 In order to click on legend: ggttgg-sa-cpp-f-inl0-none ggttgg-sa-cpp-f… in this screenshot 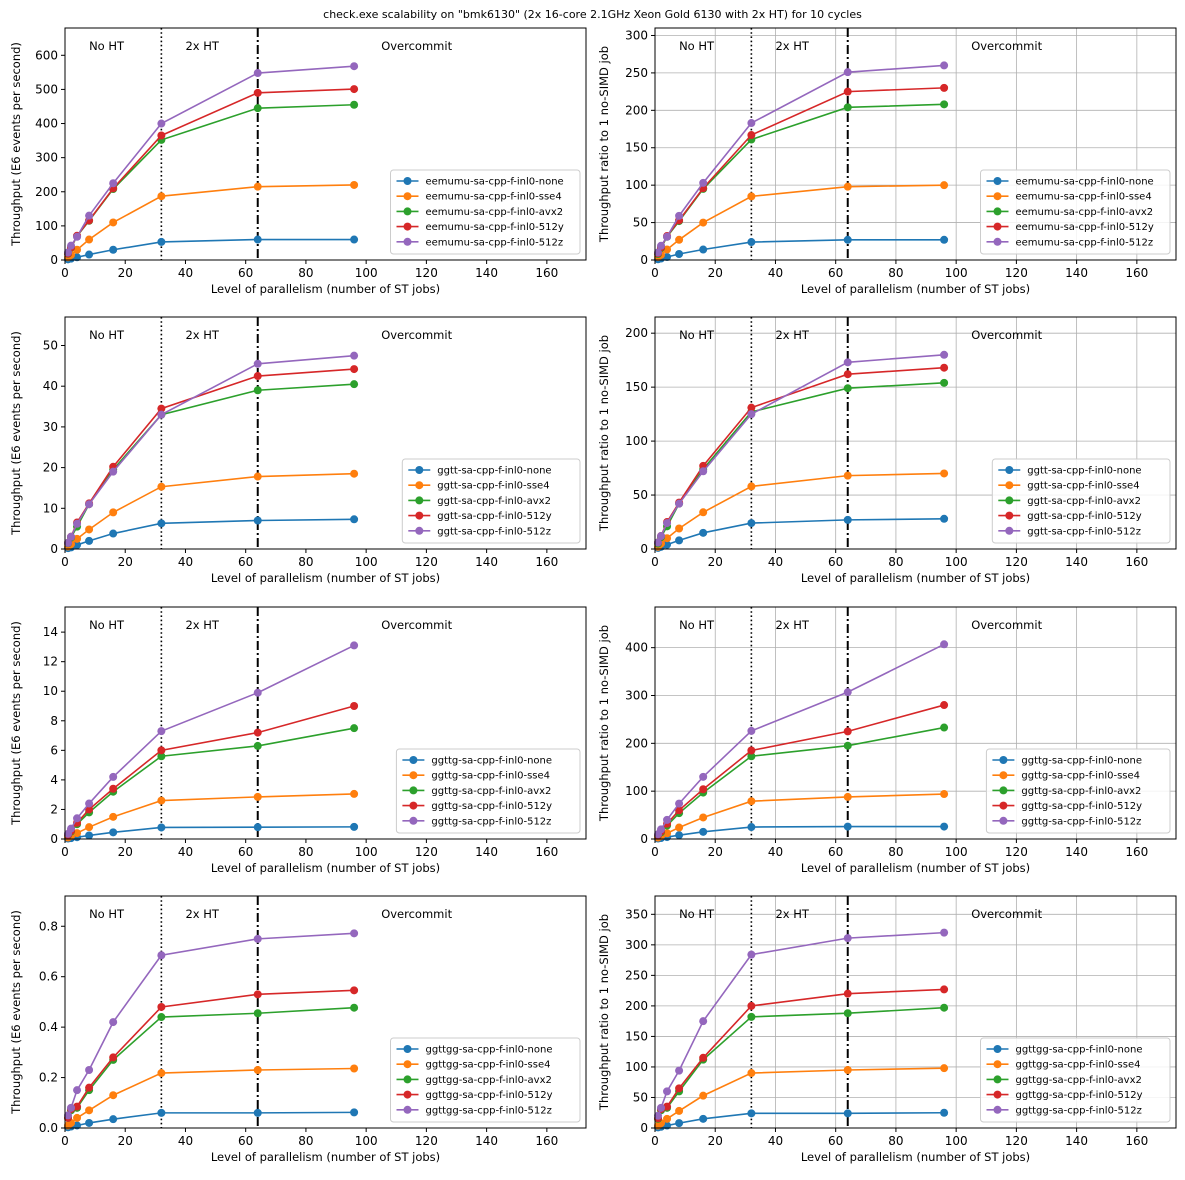, I will do `click(485, 1080)`.